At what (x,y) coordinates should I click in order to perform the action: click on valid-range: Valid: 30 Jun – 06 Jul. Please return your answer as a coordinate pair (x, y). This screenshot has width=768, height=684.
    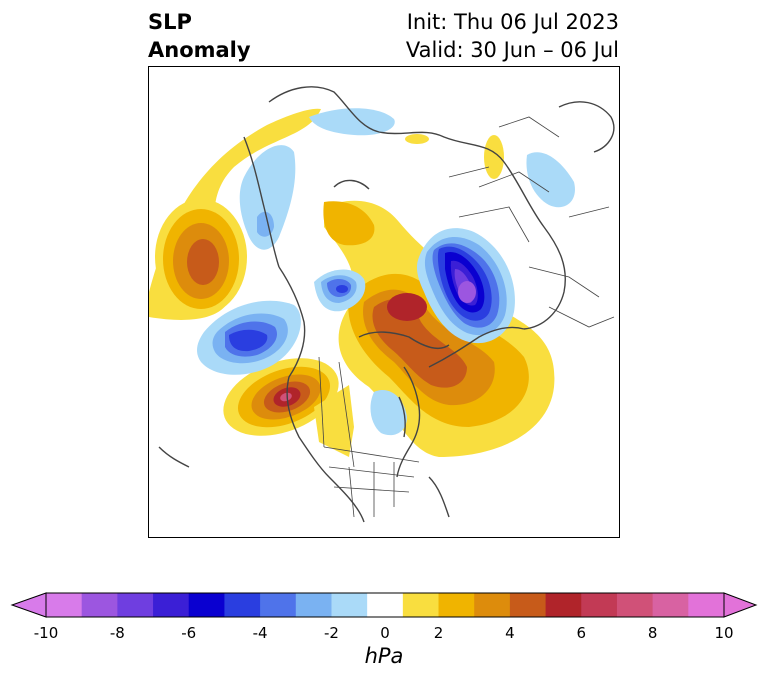
    Looking at the image, I should click on (512, 50).